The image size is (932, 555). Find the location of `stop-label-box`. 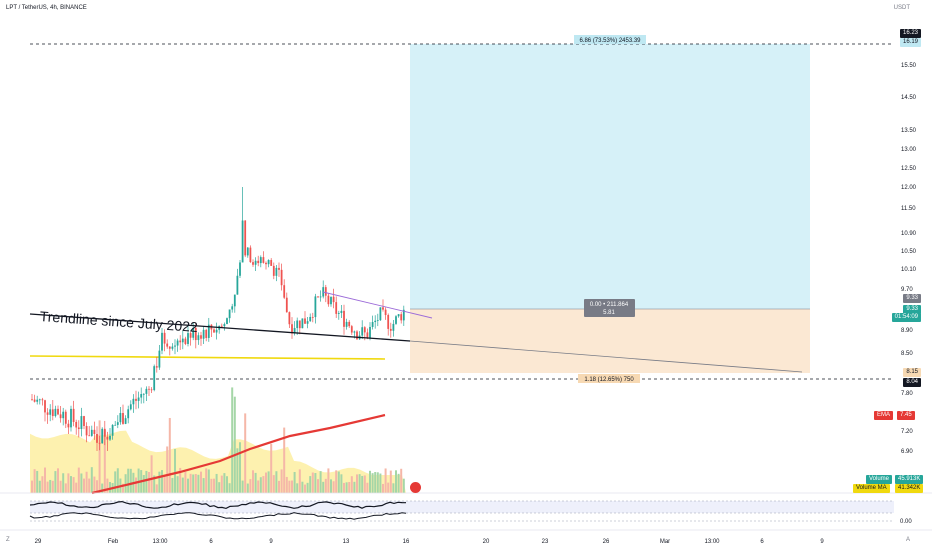

stop-label-box is located at coordinates (609, 378).